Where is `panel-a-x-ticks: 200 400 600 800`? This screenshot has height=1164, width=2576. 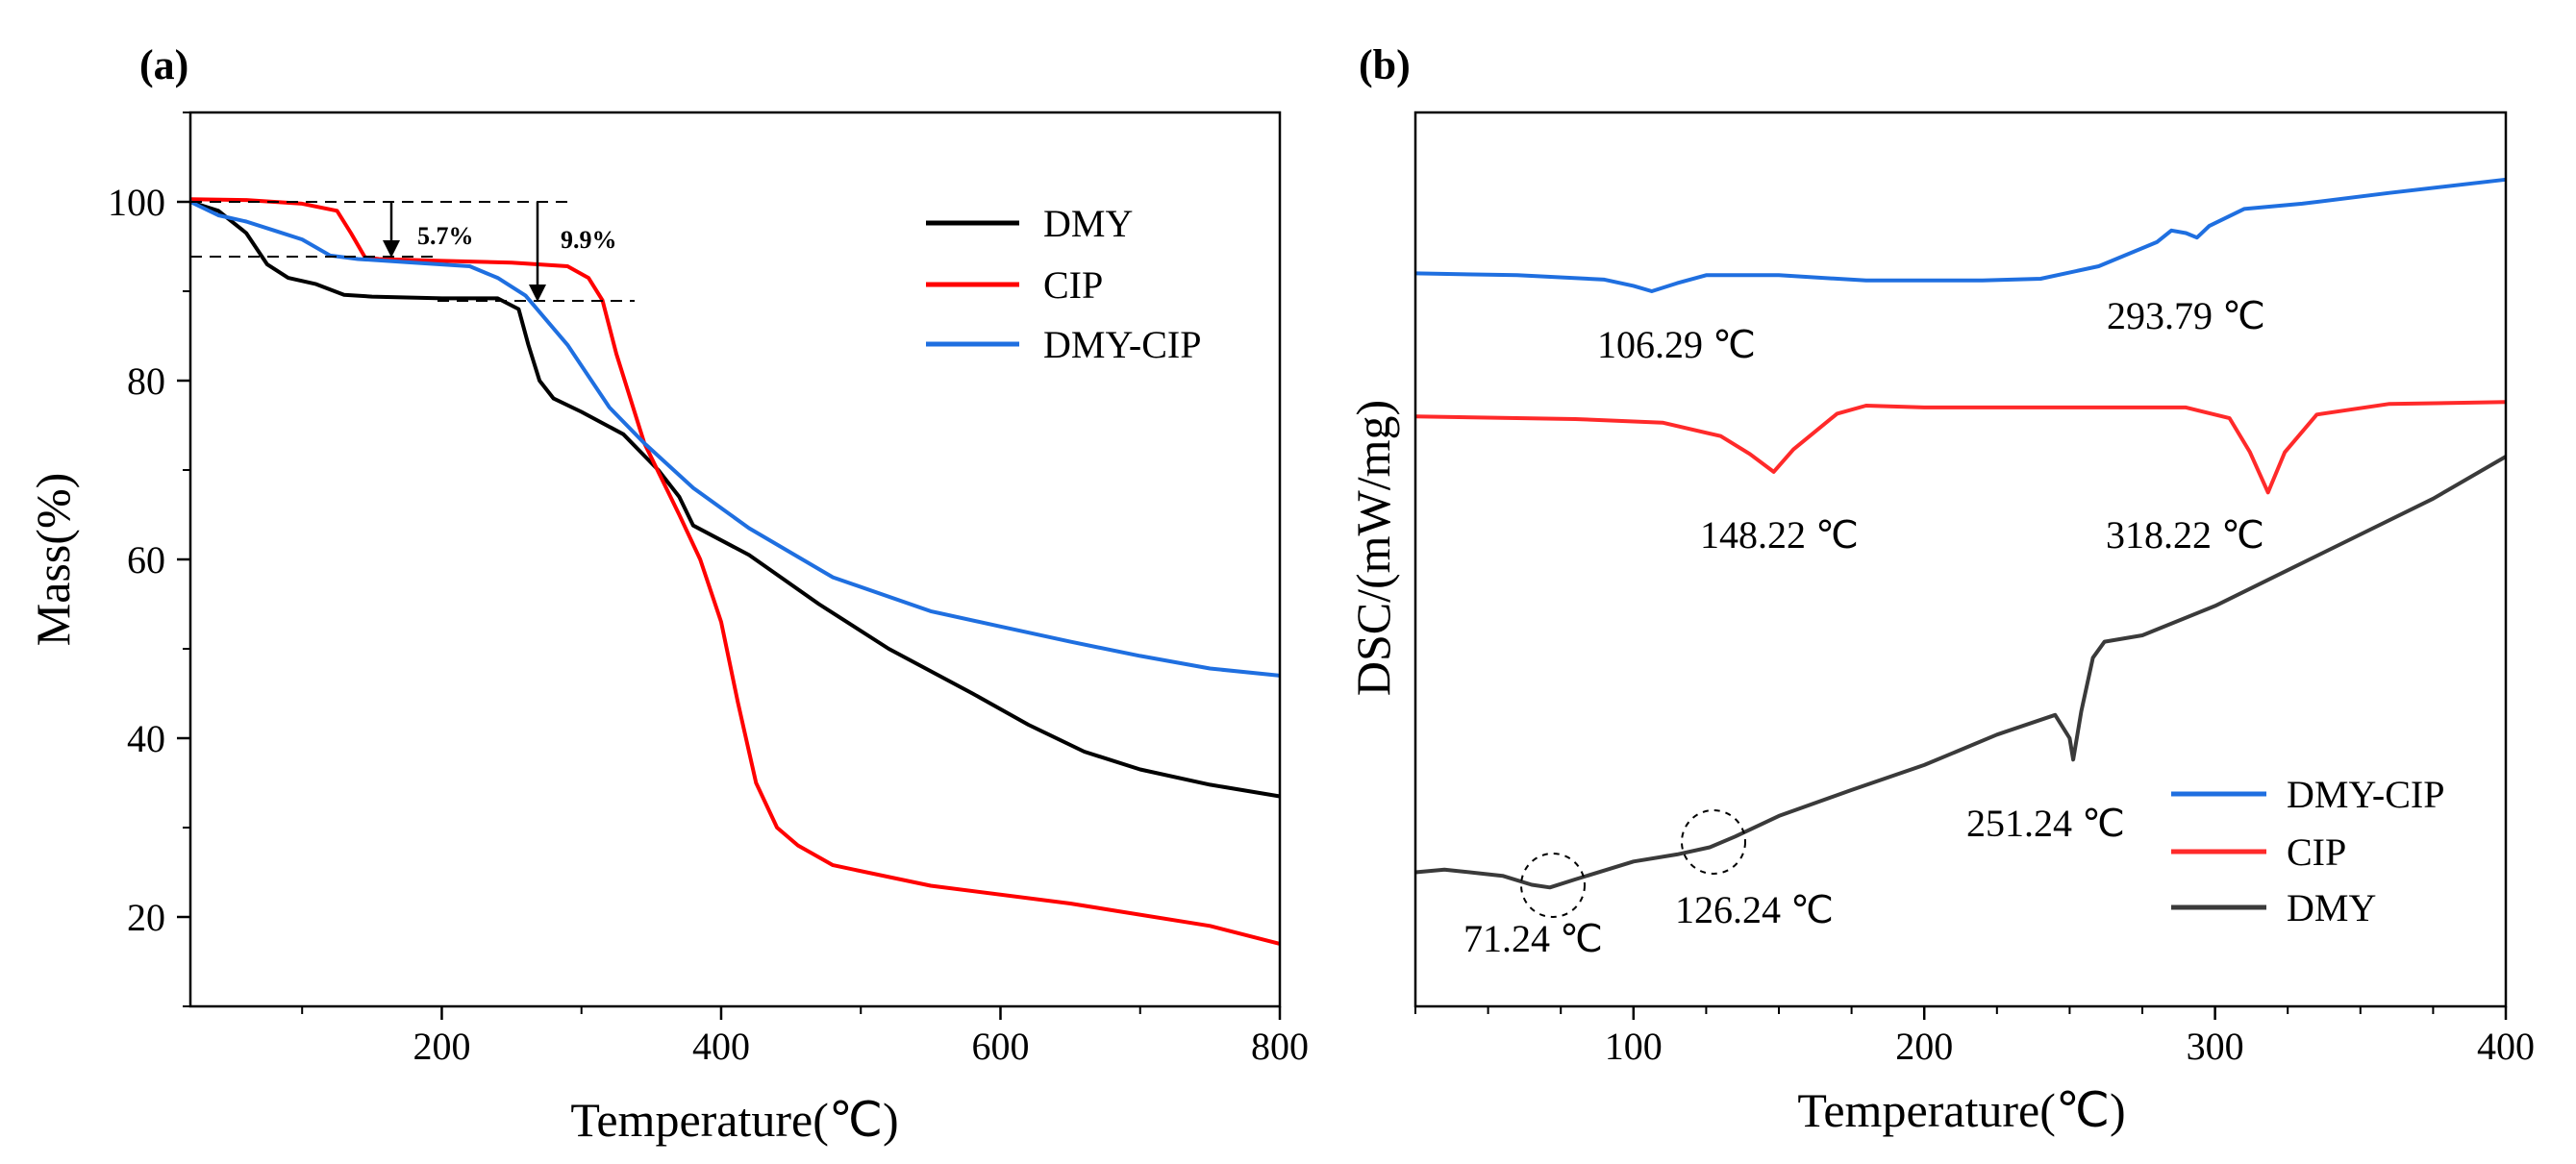 panel-a-x-ticks: 200 400 600 800 is located at coordinates (805, 1037).